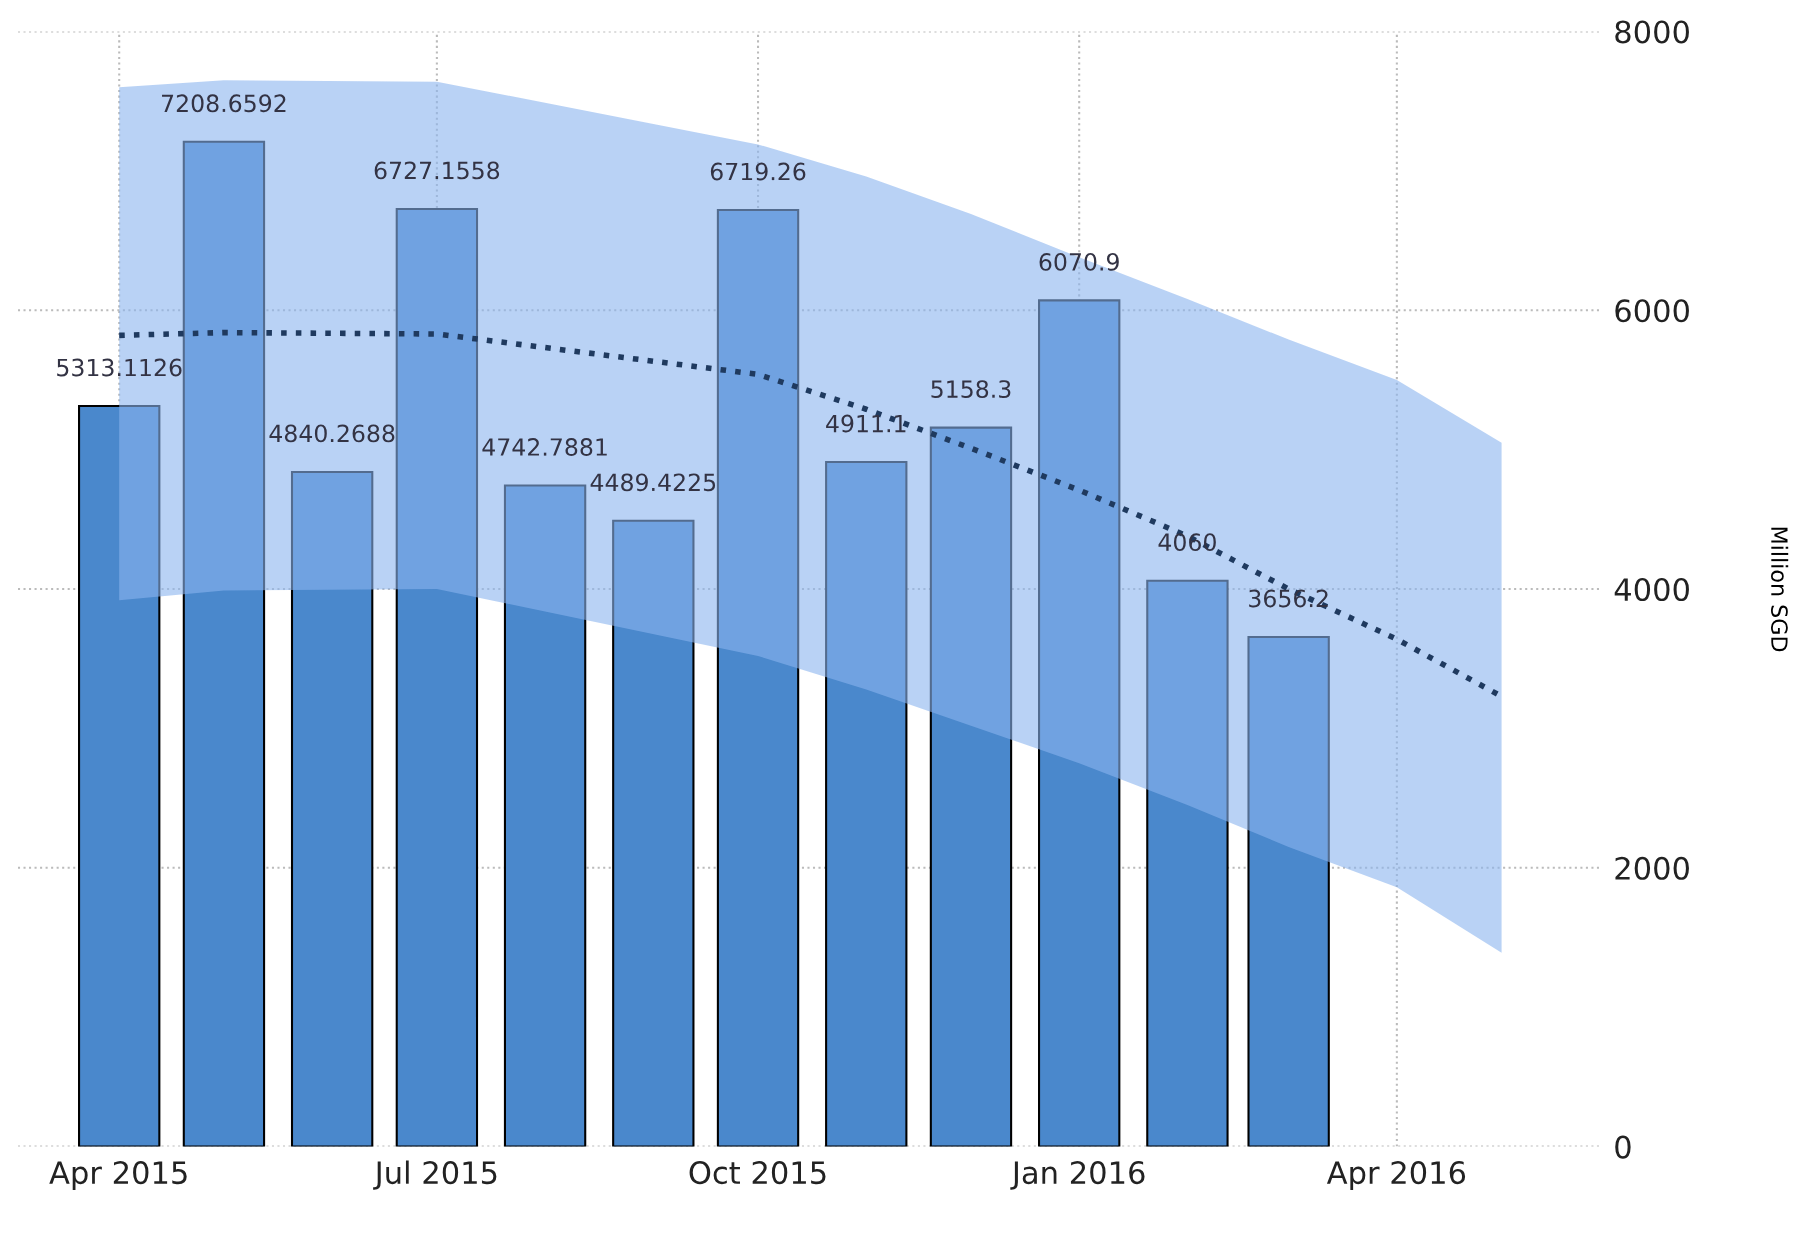 The height and width of the screenshot is (1260, 1797). What do you see at coordinates (332, 433) in the screenshot?
I see `data-label: 4840.2688` at bounding box center [332, 433].